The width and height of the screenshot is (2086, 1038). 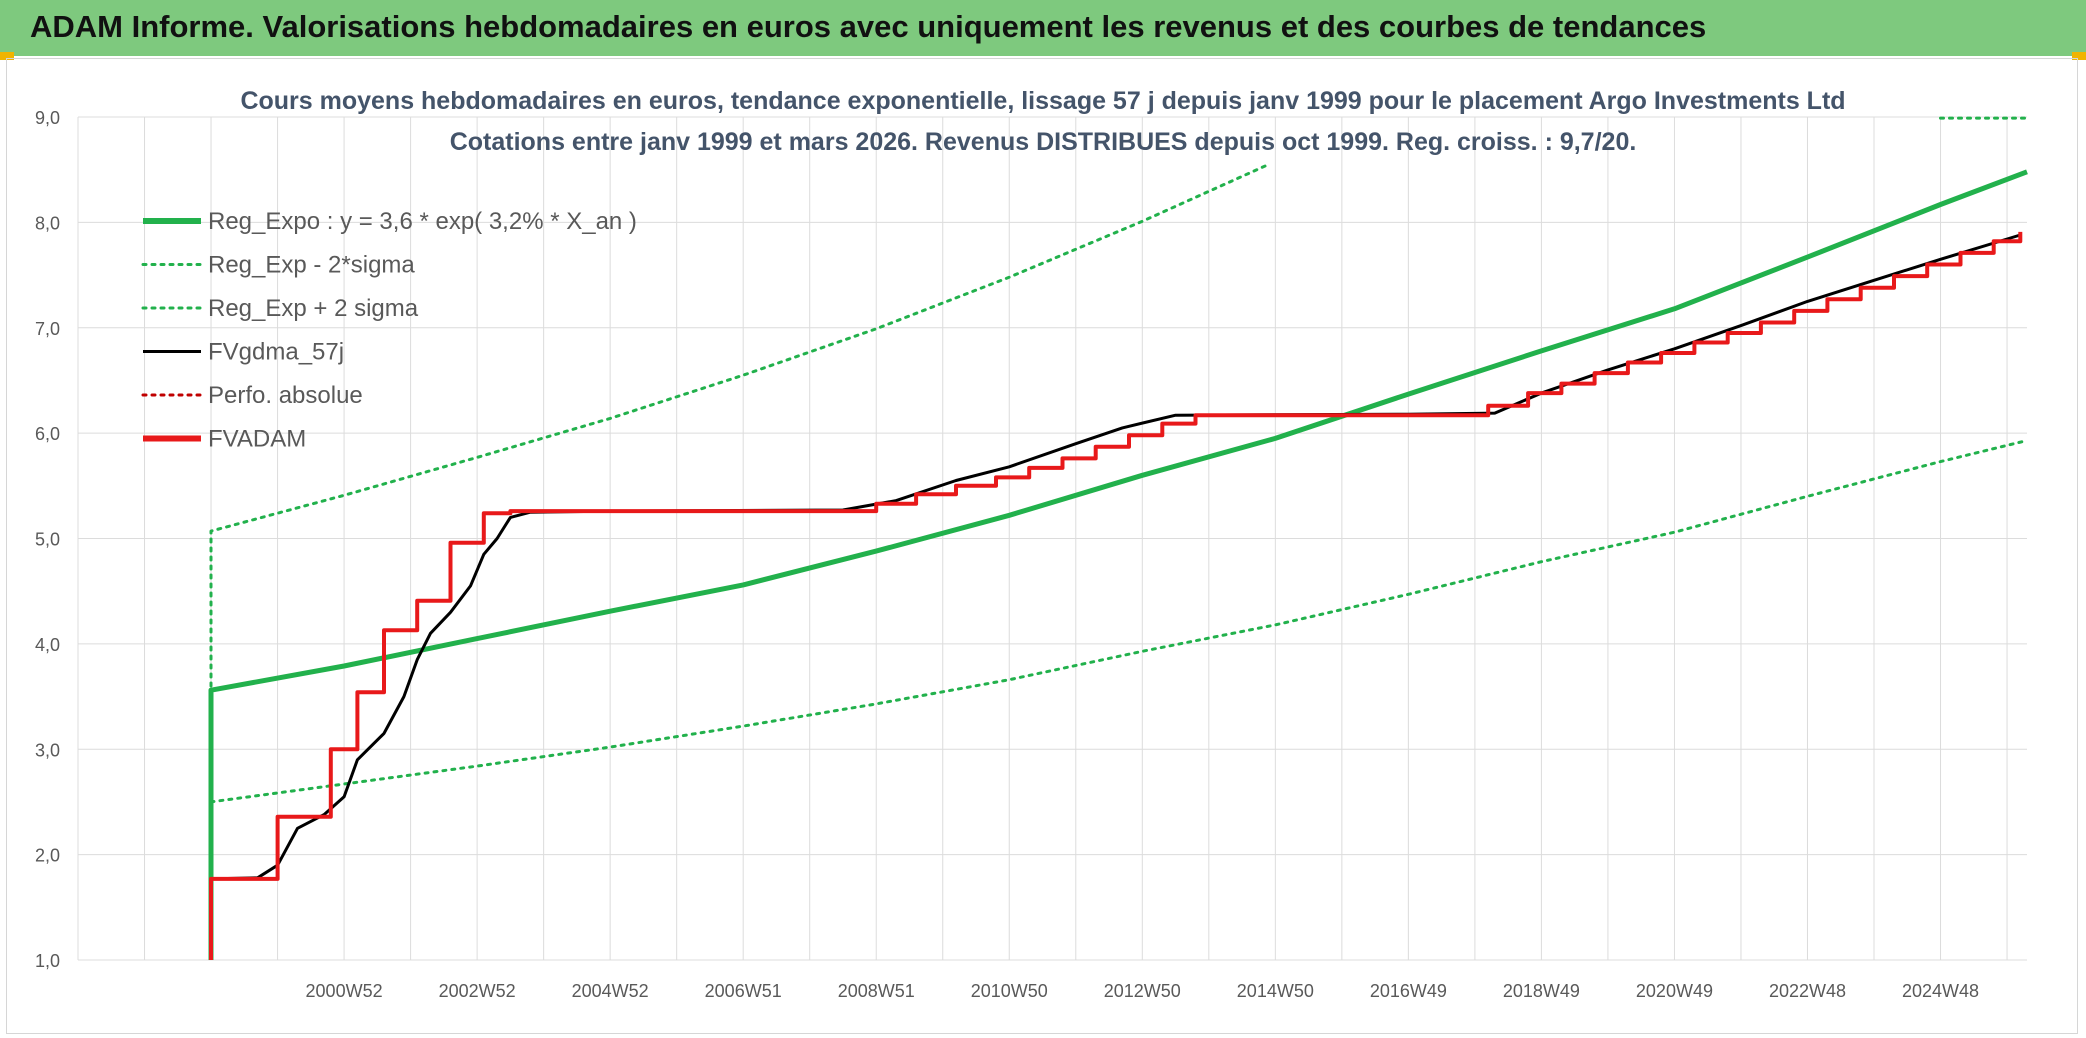 I want to click on x-tick-label: 2020W49, so click(x=1674, y=991).